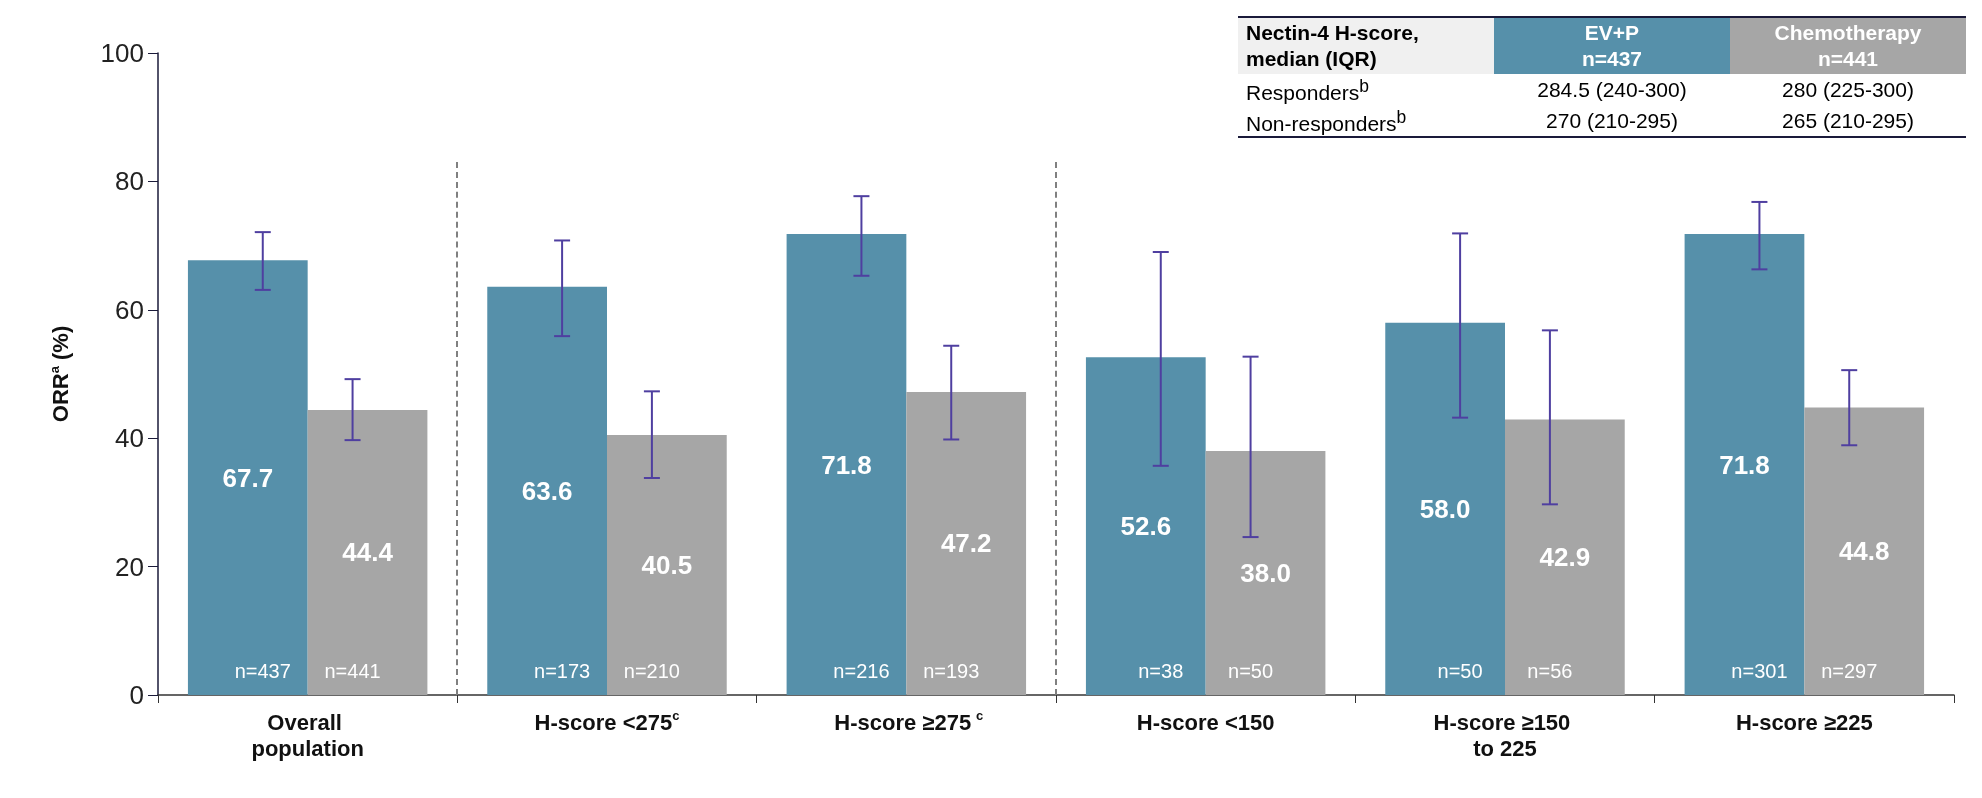 The width and height of the screenshot is (1982, 798). What do you see at coordinates (1161, 671) in the screenshot?
I see `annotation: n=38` at bounding box center [1161, 671].